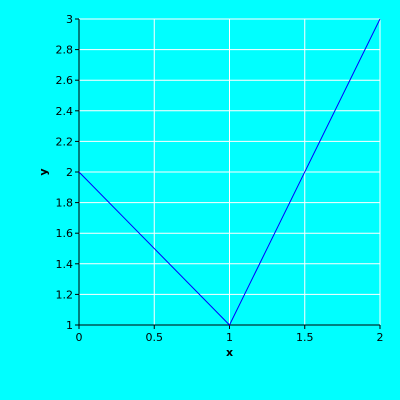  Describe the element at coordinates (65, 264) in the screenshot. I see `y-tick-label: 1.4` at that location.